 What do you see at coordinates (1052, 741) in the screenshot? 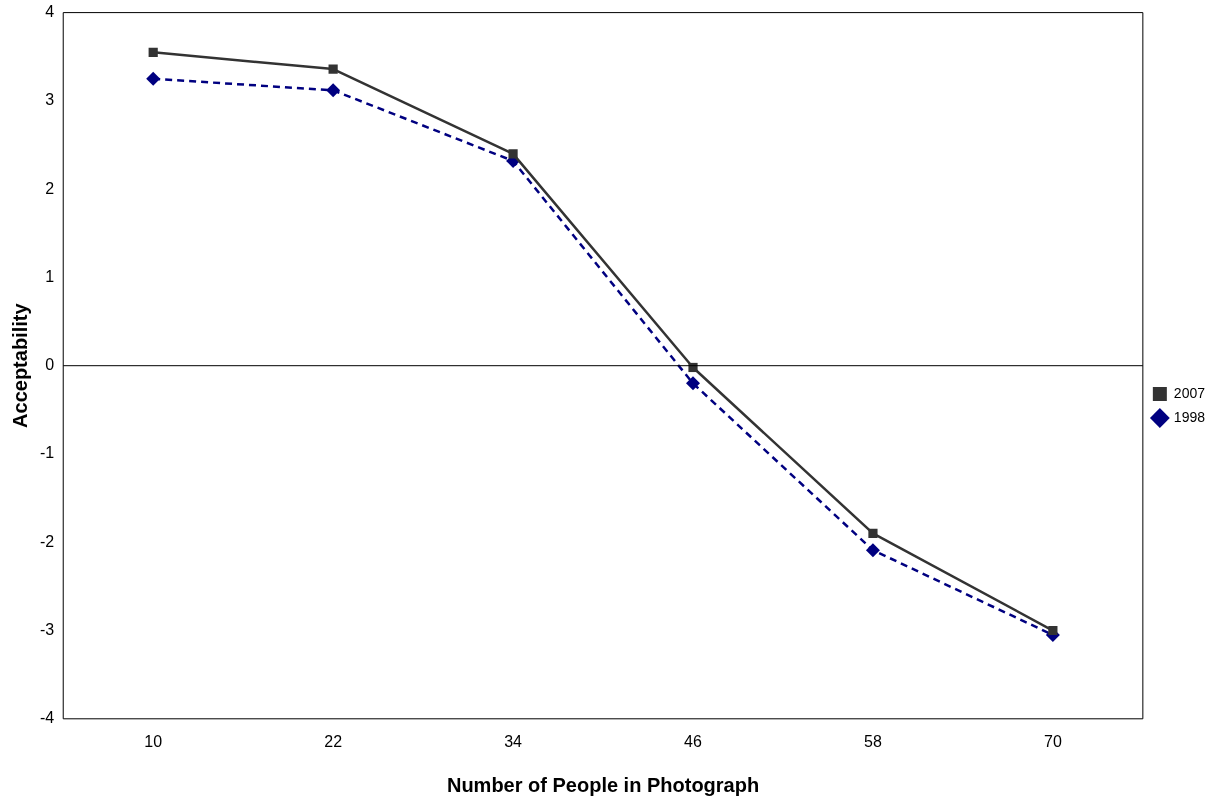
I see `x-tick-label: 70` at bounding box center [1052, 741].